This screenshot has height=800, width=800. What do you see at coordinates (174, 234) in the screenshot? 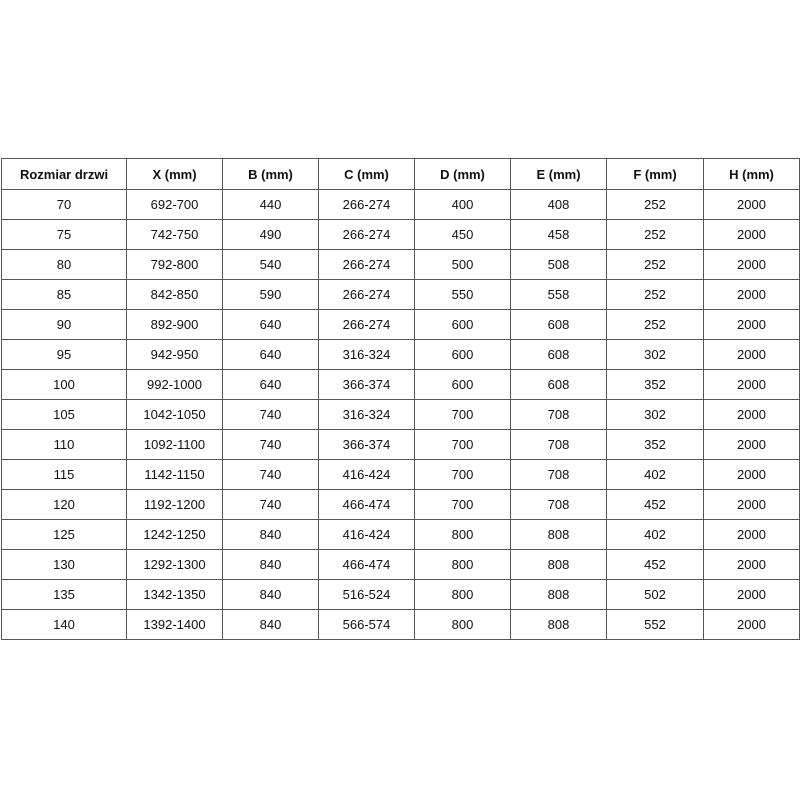
I see `table-cell: 742-750` at bounding box center [174, 234].